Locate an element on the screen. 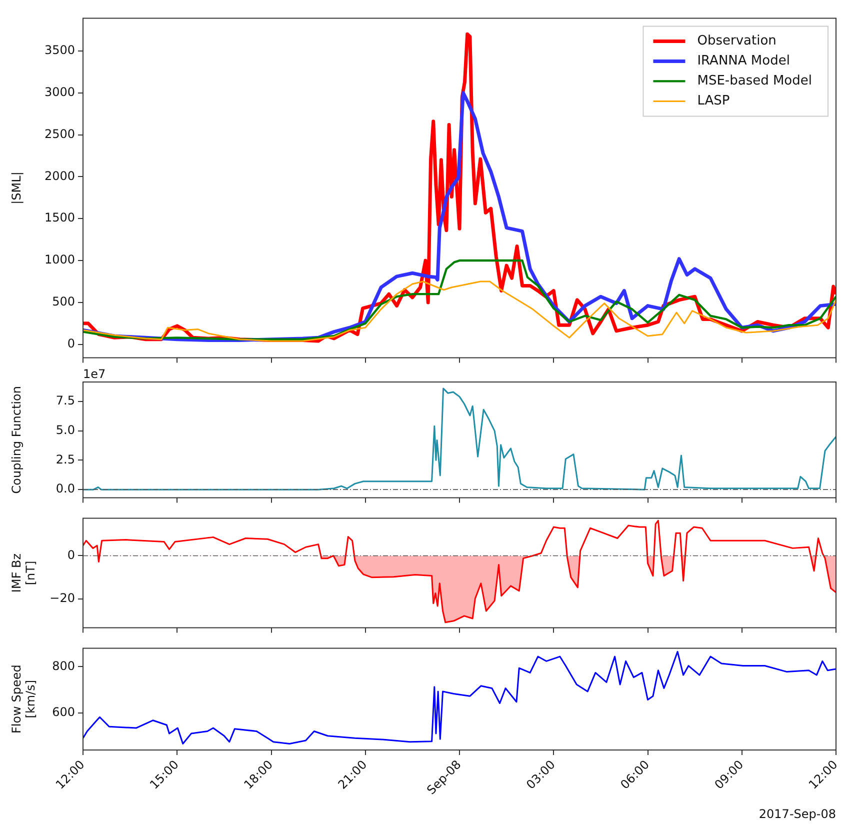 This screenshot has height=831, width=858. legend-label: MSE-based Model is located at coordinates (754, 81).